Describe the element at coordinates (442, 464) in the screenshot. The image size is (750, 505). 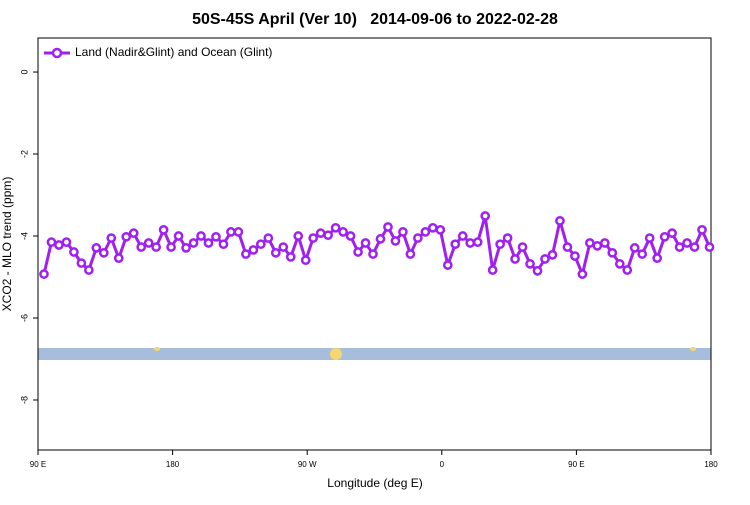
I see `x-tick-label: 0` at that location.